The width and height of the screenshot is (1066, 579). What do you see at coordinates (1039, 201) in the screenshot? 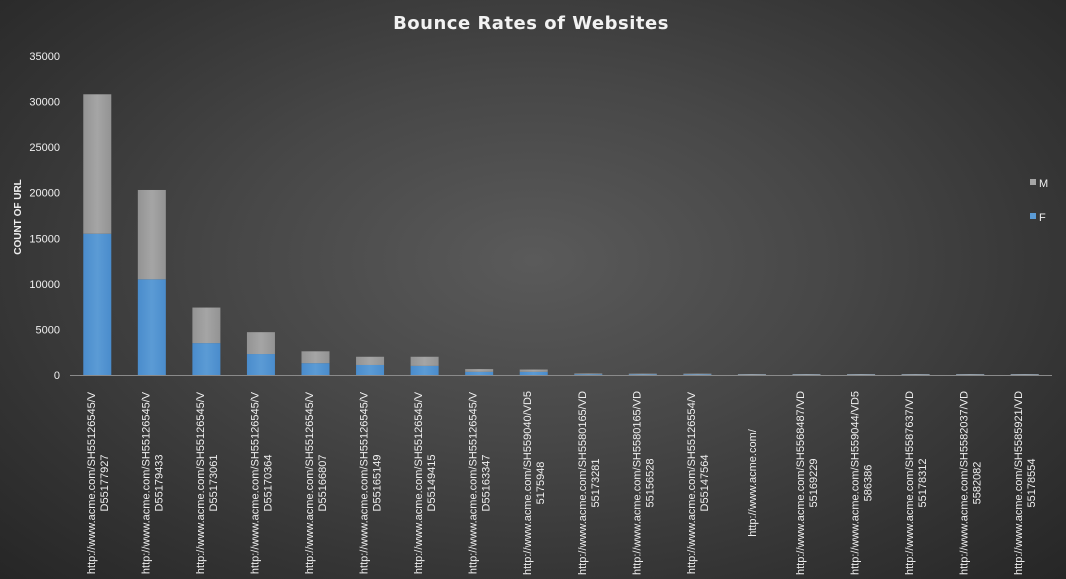
I see `legend: MF` at bounding box center [1039, 201].